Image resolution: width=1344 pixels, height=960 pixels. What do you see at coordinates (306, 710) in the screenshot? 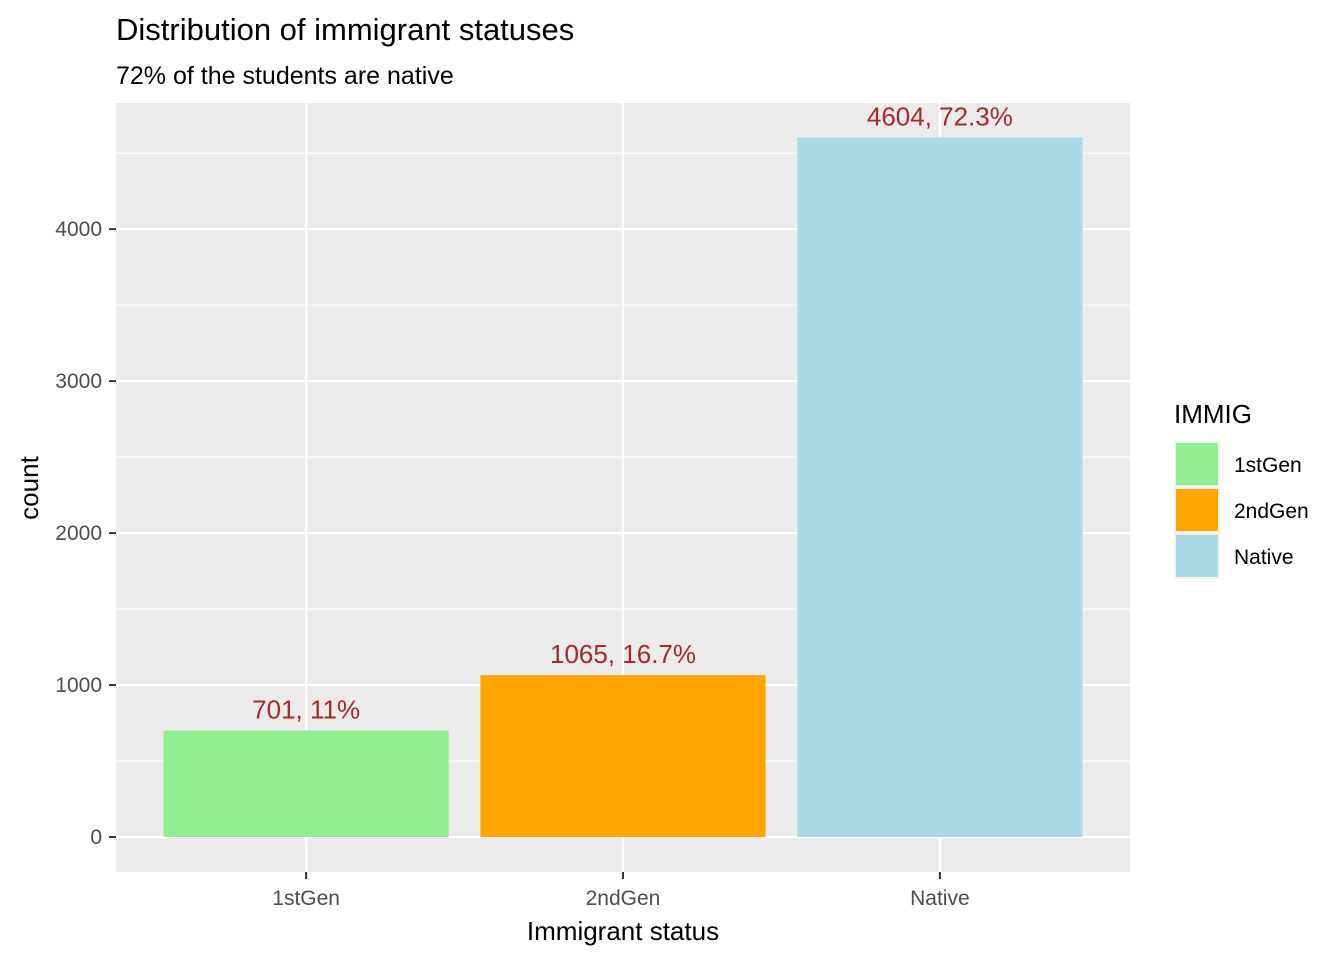
I see `bar-label-1stGen: 701, 11%` at bounding box center [306, 710].